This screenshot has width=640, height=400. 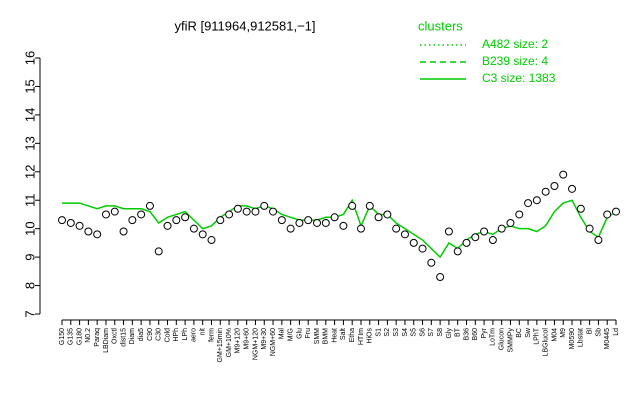 What do you see at coordinates (264, 339) in the screenshot?
I see `x-tick-label: M9+30` at bounding box center [264, 339].